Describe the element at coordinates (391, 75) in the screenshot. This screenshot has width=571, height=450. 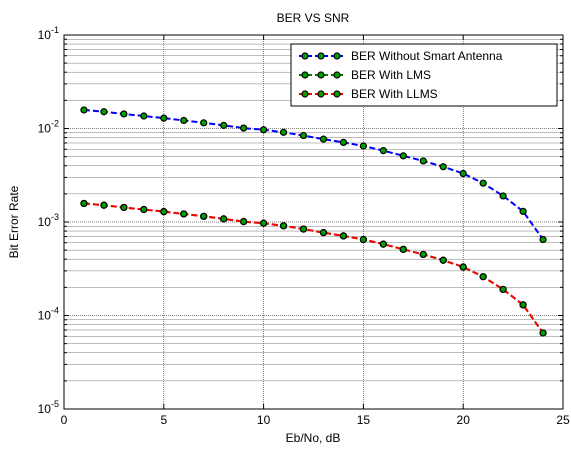
I see `legend-label: BER With LMS` at that location.